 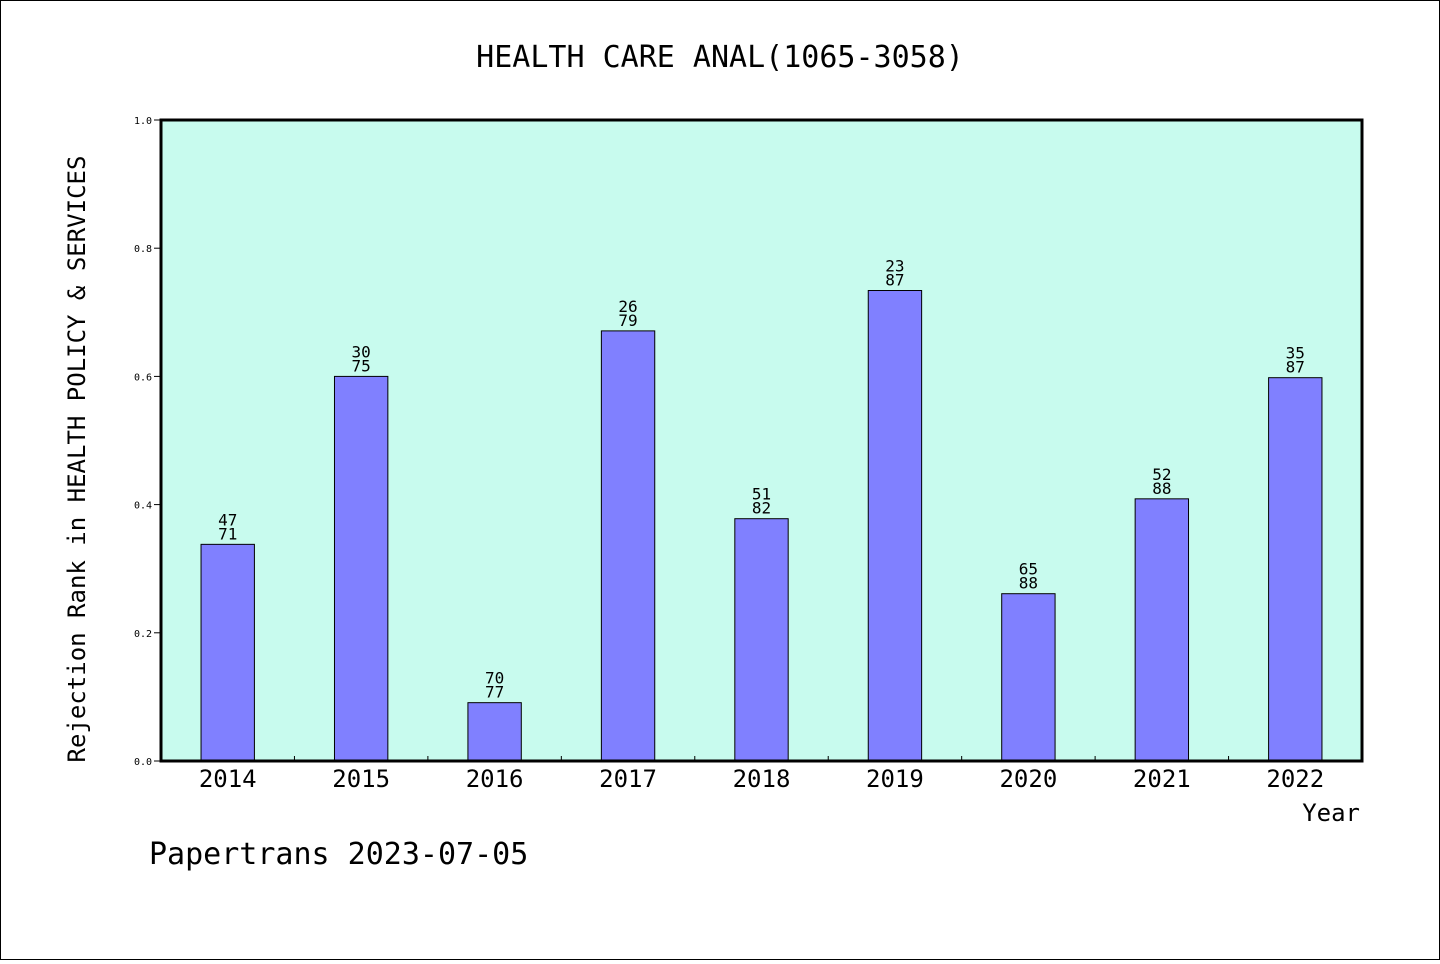 I want to click on bar-label-top: 51, so click(x=761, y=494).